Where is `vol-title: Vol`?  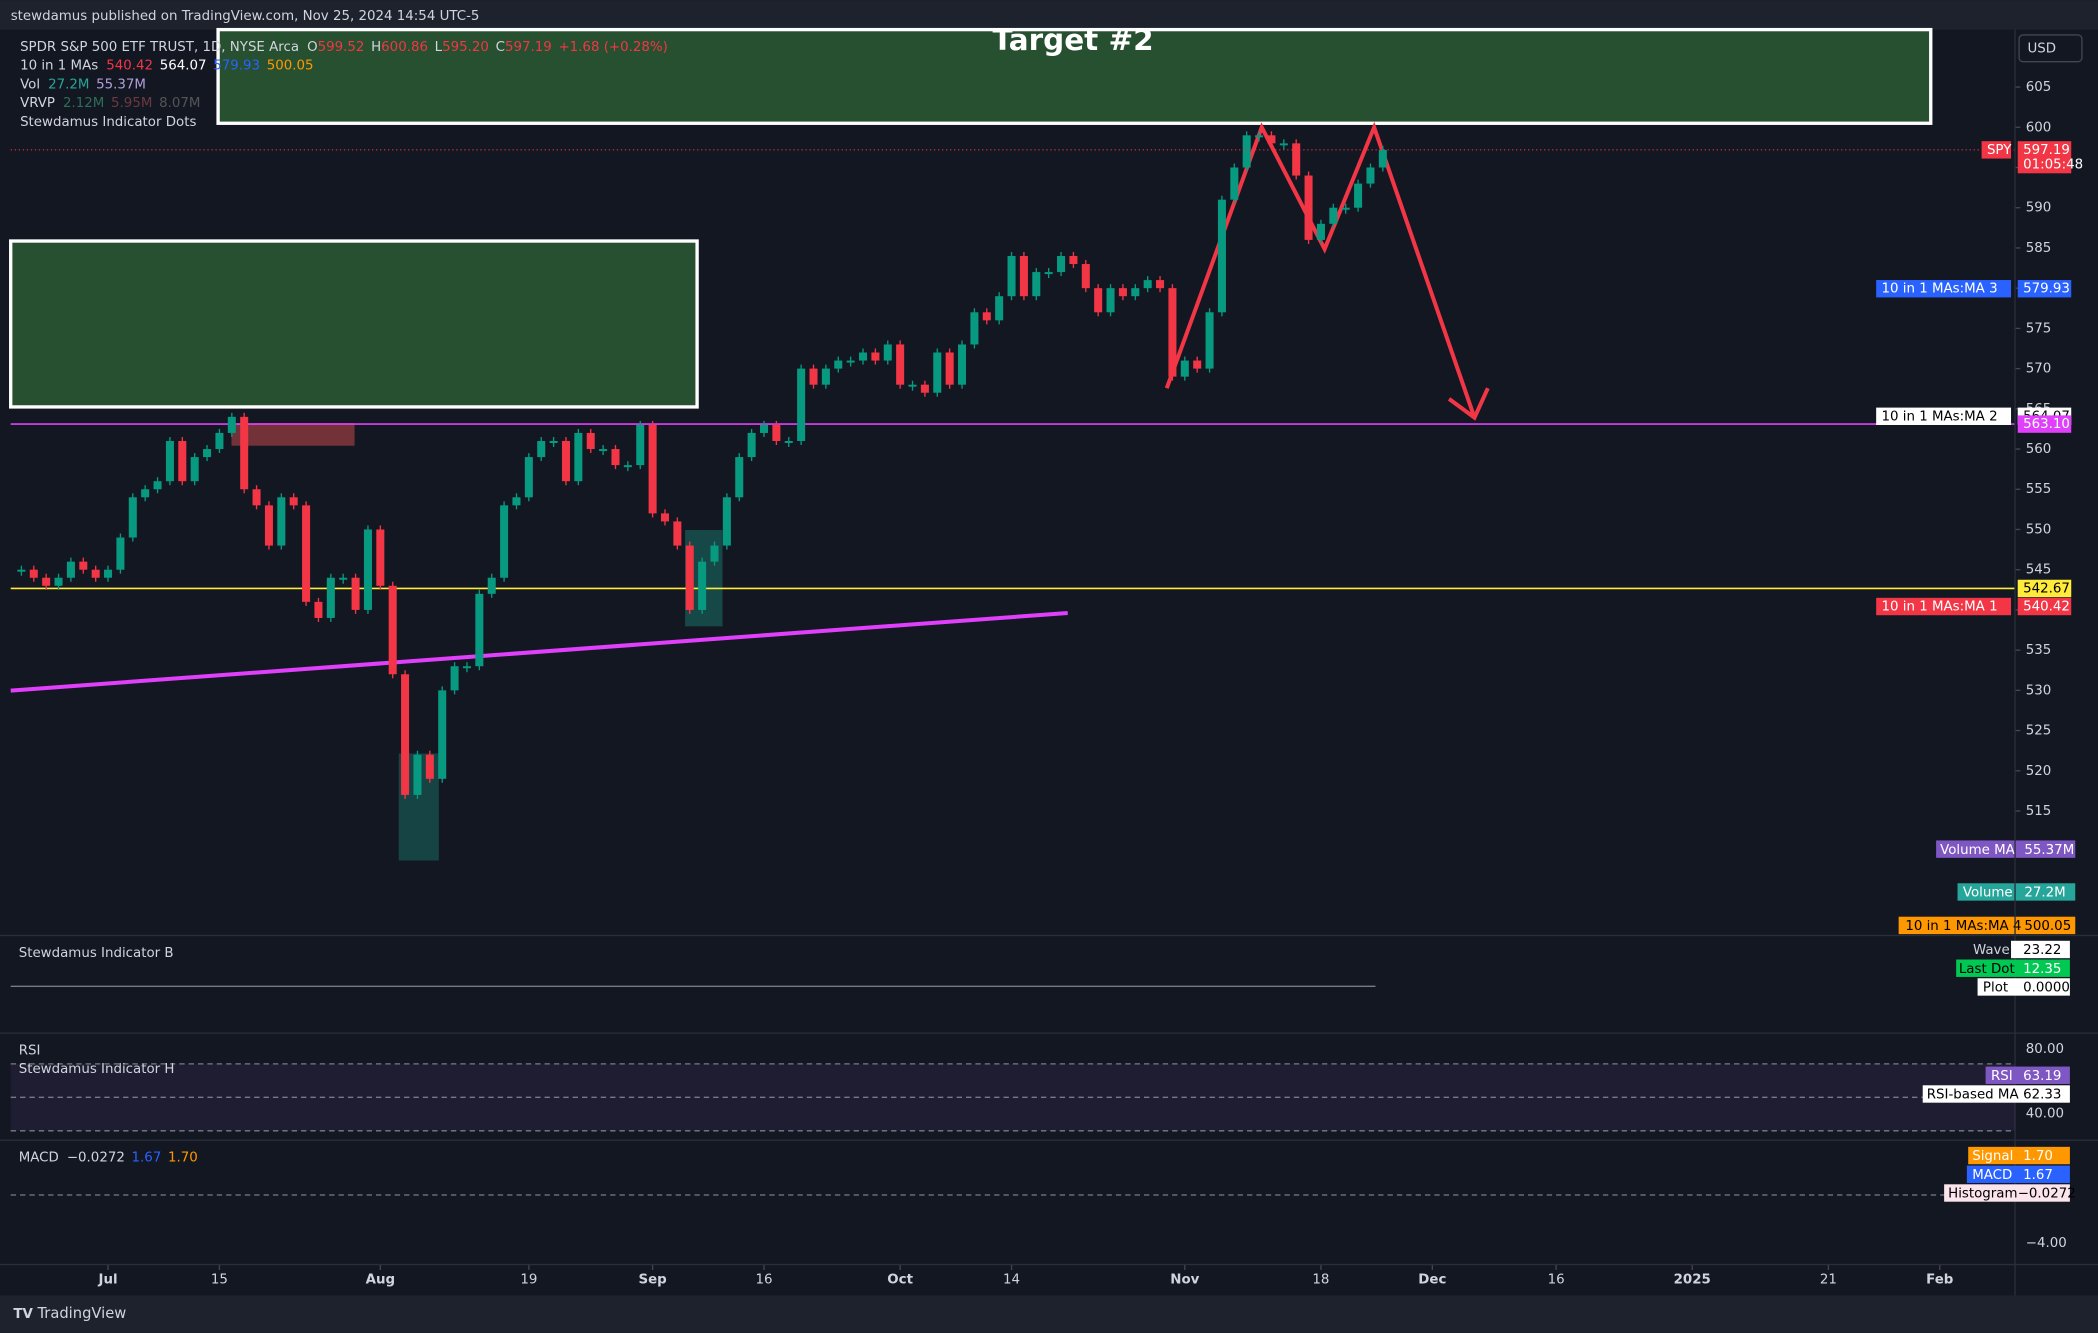 vol-title: Vol is located at coordinates (30, 84).